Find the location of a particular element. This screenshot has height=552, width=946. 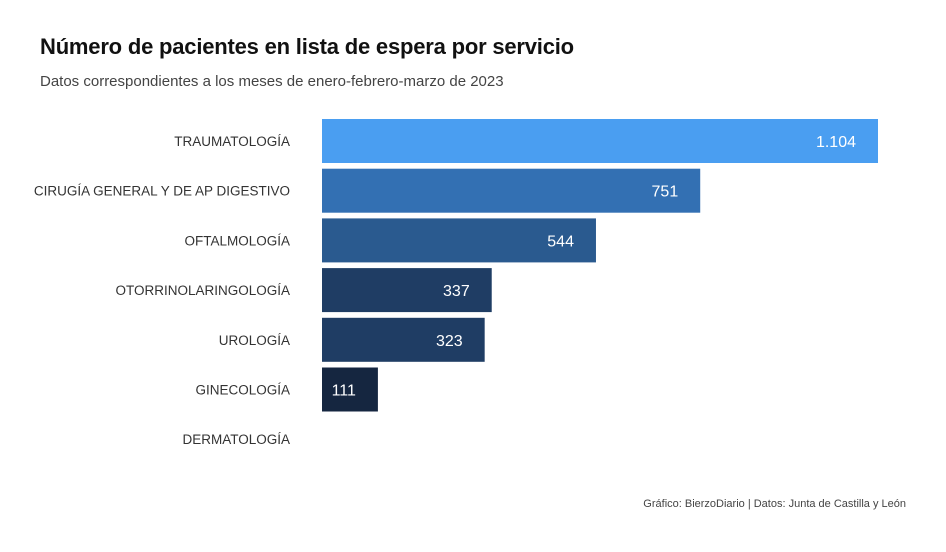

value-label: 111 is located at coordinates (344, 391).